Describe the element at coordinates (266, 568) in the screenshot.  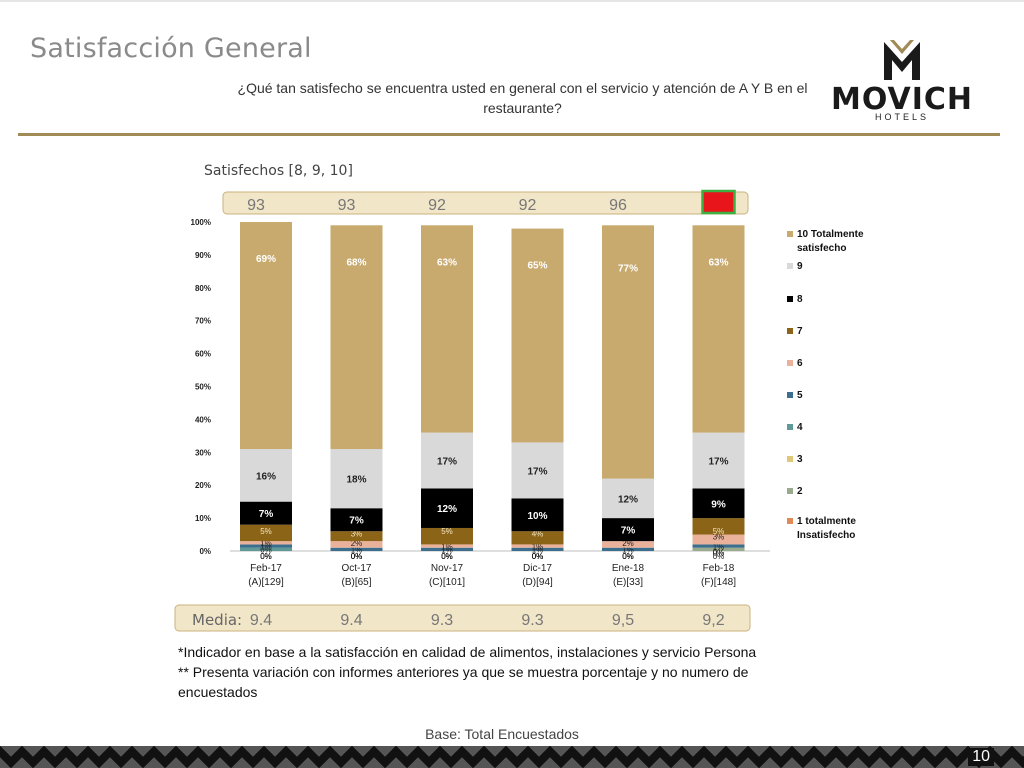
I see `x-tick-label: Feb-17` at that location.